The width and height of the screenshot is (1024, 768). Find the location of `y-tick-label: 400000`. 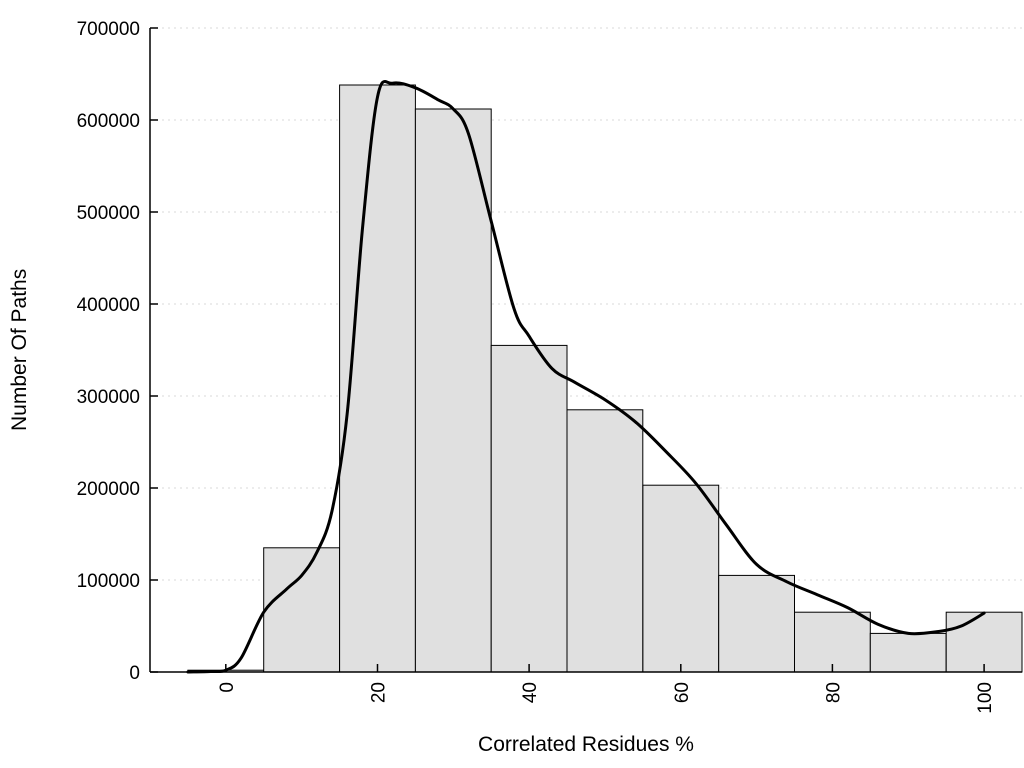

y-tick-label: 400000 is located at coordinates (108, 305).